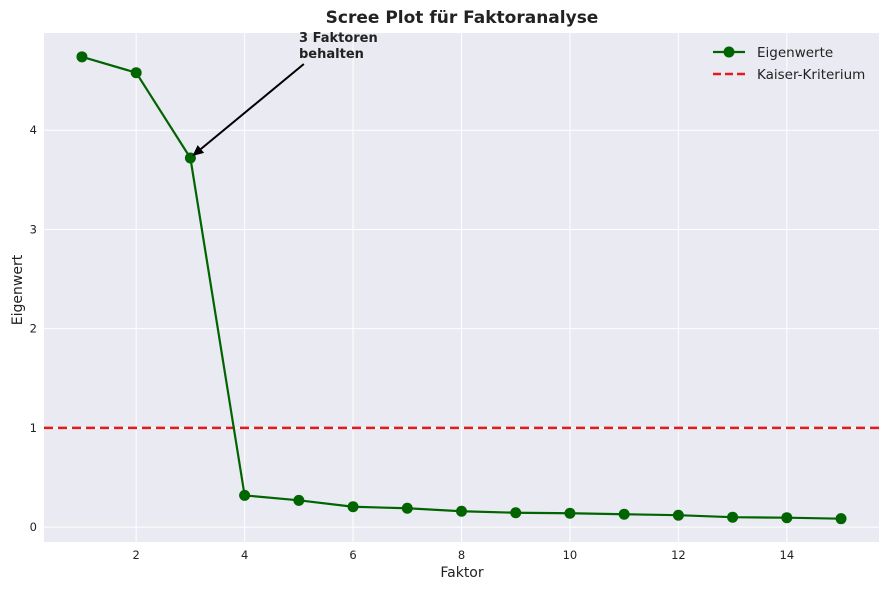 Image resolution: width=889 pixels, height=590 pixels. Describe the element at coordinates (18, 289) in the screenshot. I see `y-axis-label: Eigenwert` at that location.